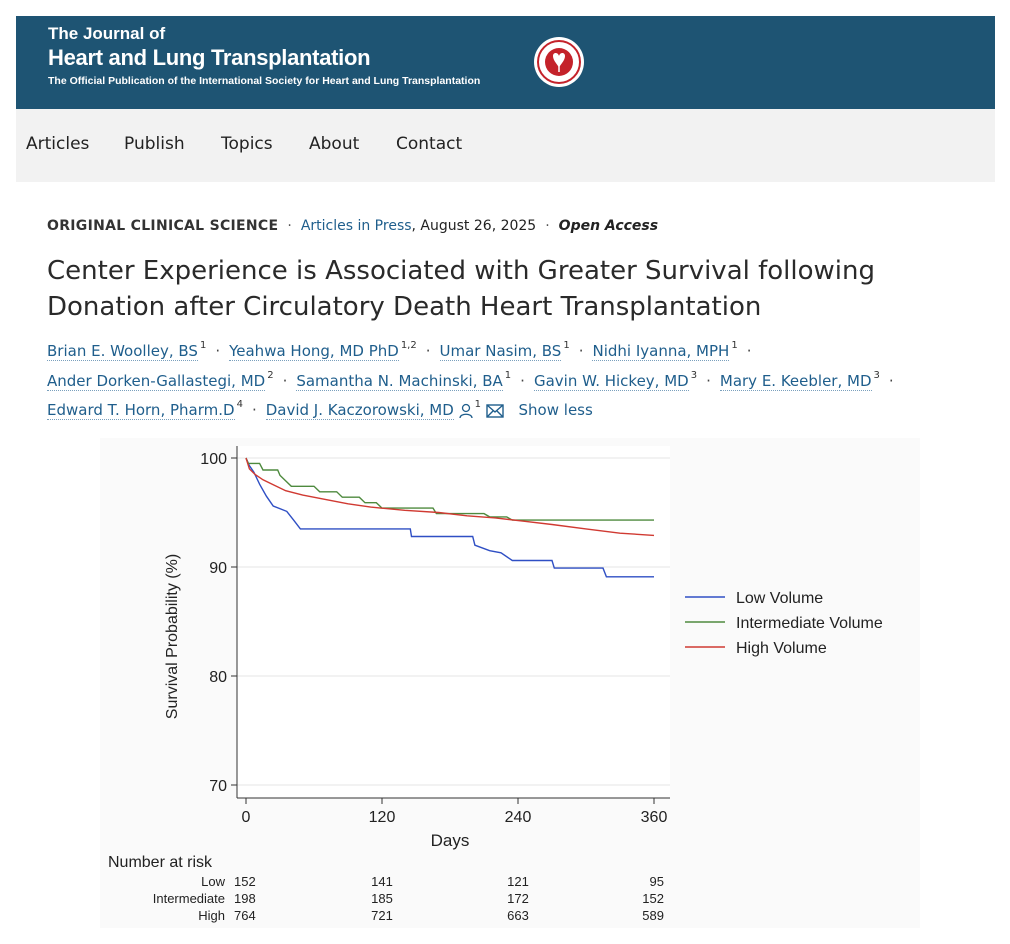 The height and width of the screenshot is (944, 1010). What do you see at coordinates (189, 898) in the screenshot?
I see `risk-row-label: Intermediate` at bounding box center [189, 898].